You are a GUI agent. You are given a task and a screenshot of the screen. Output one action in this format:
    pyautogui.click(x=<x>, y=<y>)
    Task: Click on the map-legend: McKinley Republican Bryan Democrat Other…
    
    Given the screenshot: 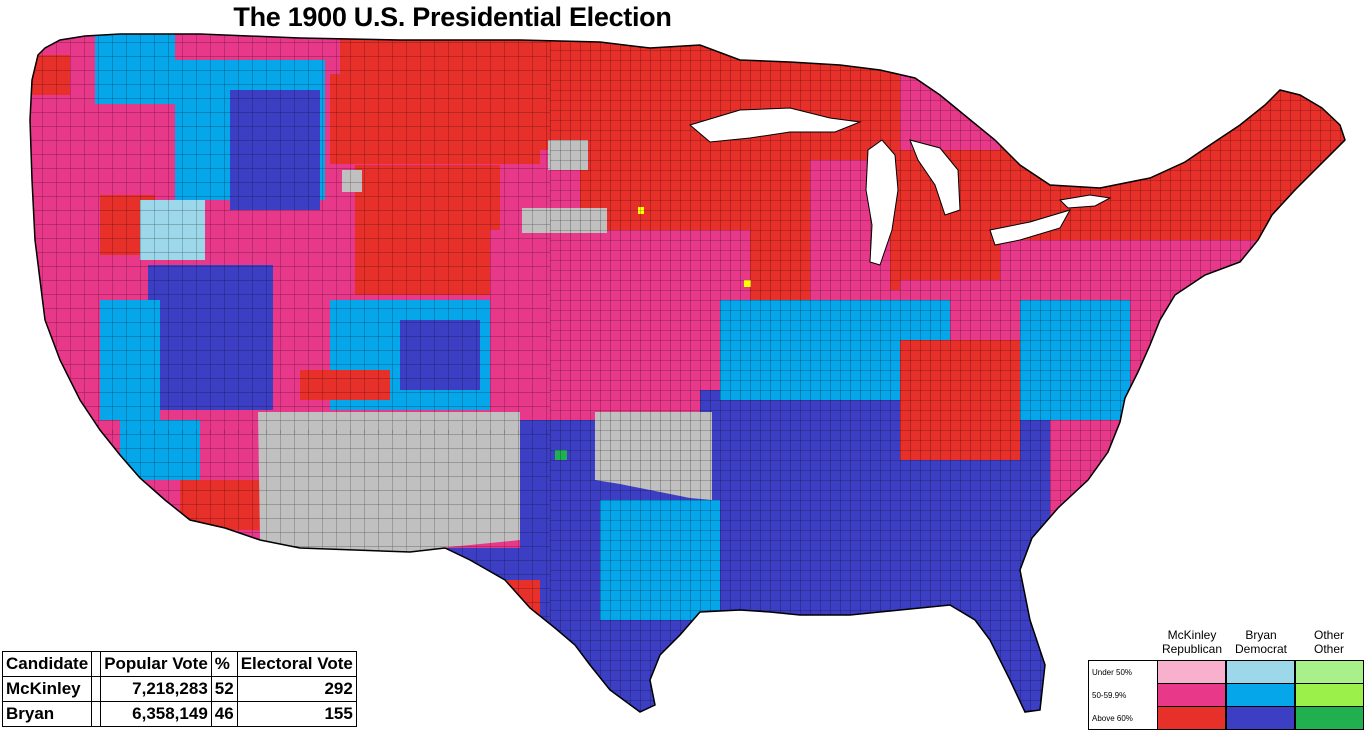 What is the action you would take?
    pyautogui.click(x=1226, y=679)
    